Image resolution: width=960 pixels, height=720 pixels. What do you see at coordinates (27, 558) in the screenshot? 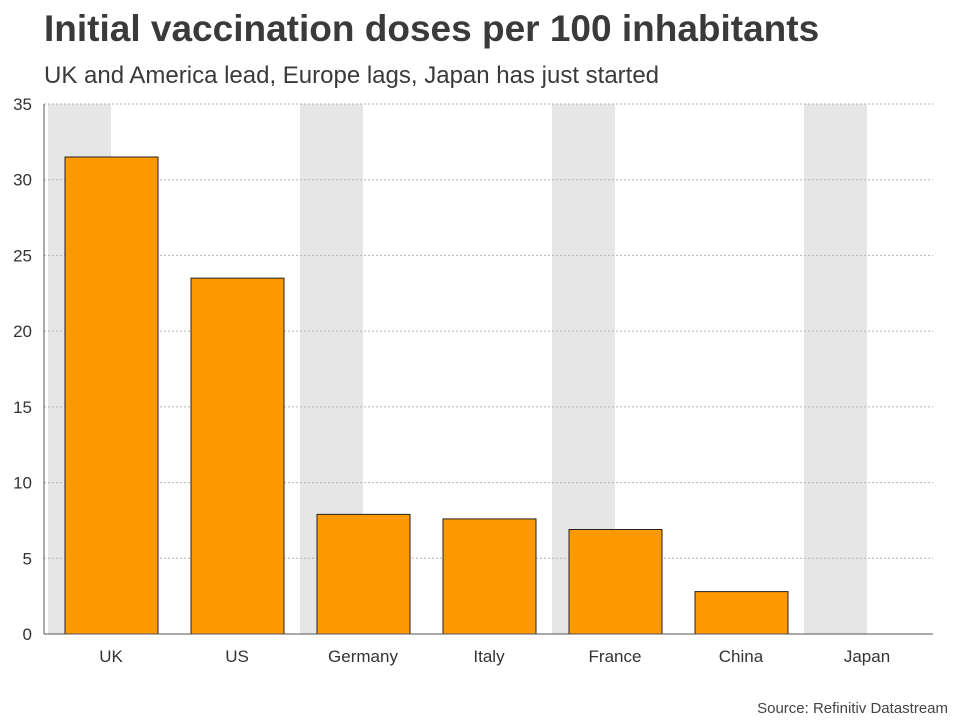
I see `y-tick-label: 5` at bounding box center [27, 558].